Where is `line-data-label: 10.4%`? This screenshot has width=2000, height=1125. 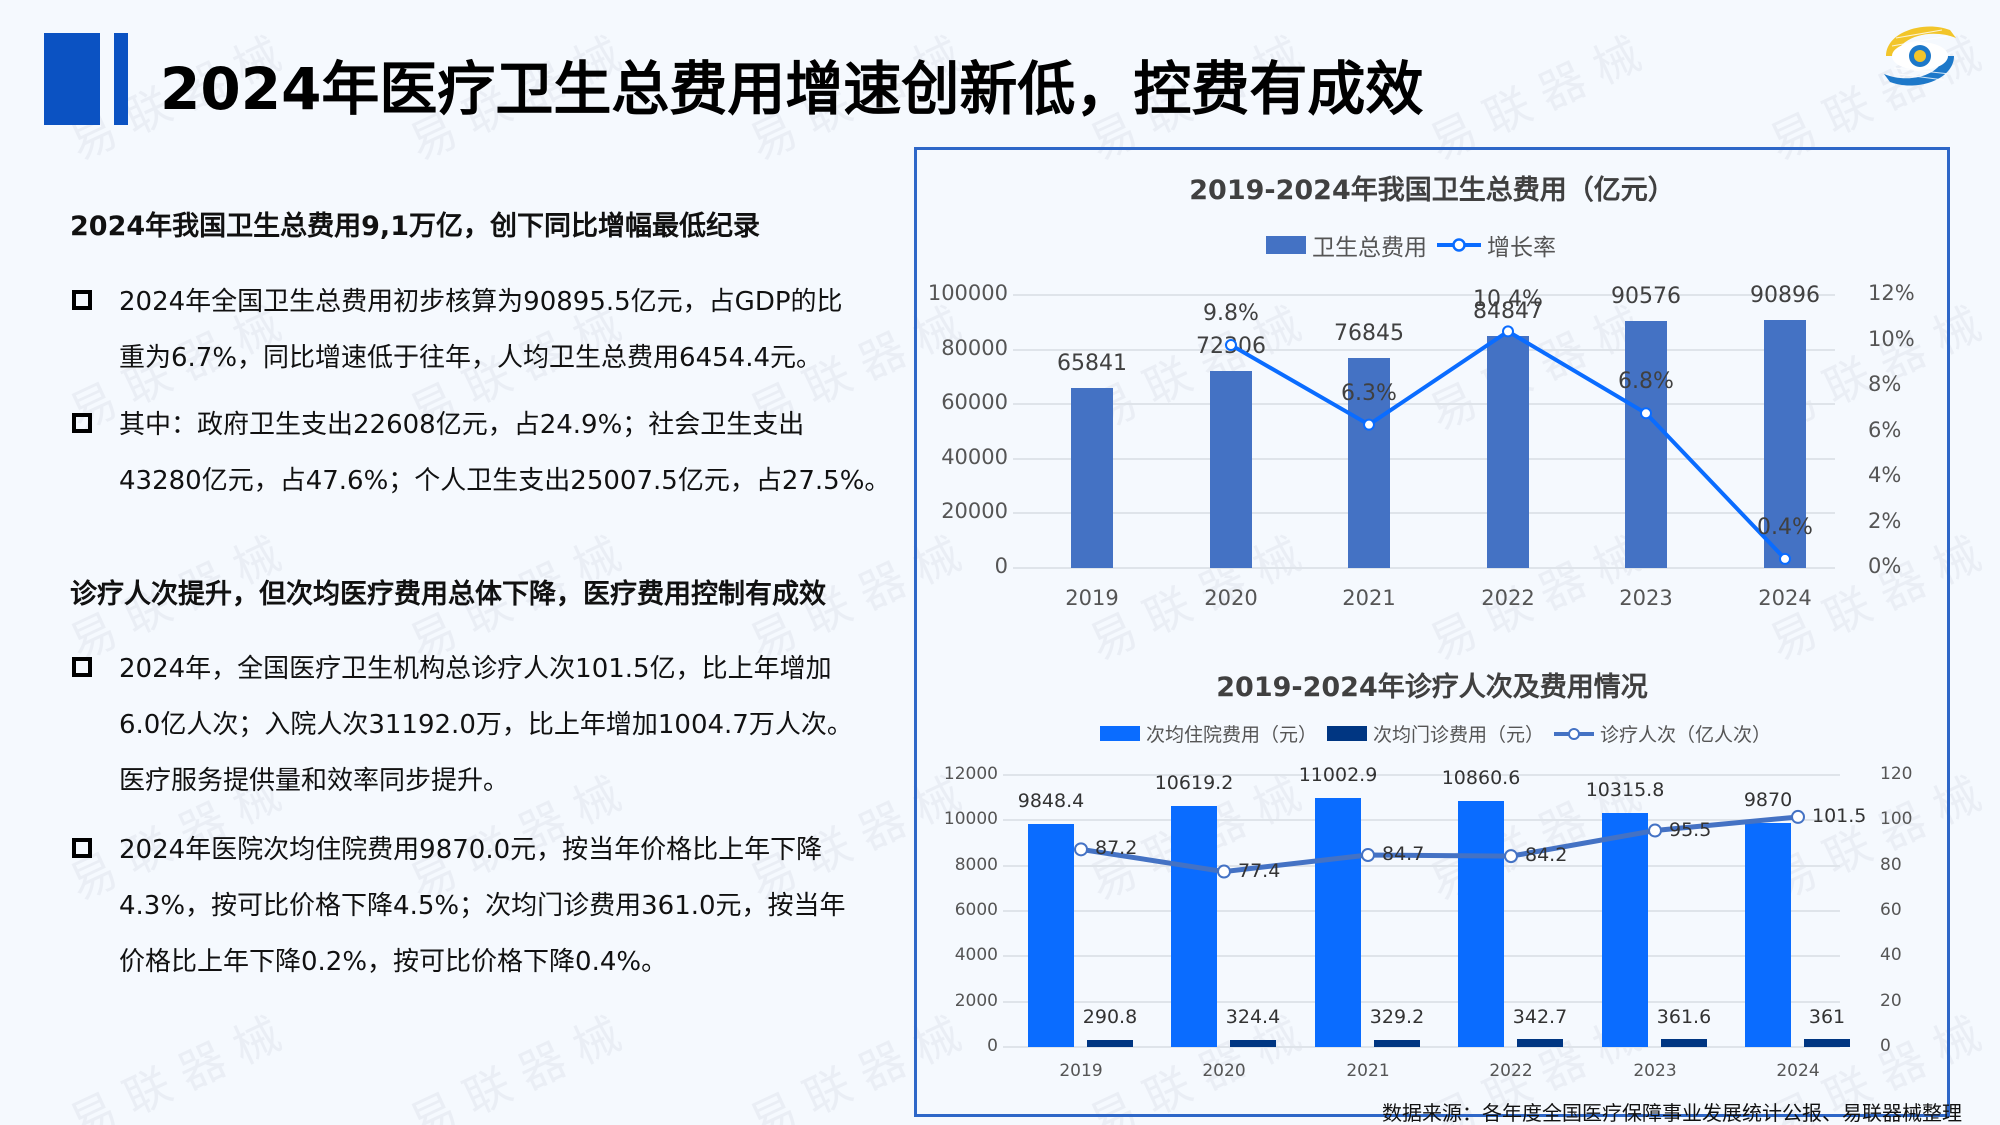
line-data-label: 10.4% is located at coordinates (1508, 300).